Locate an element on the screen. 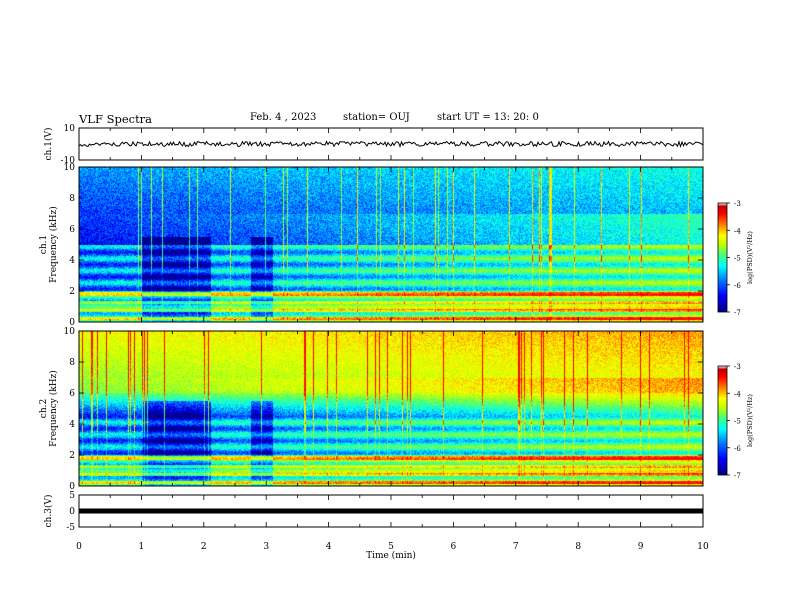 This screenshot has width=792, height=612. ch3-trace is located at coordinates (391, 511).